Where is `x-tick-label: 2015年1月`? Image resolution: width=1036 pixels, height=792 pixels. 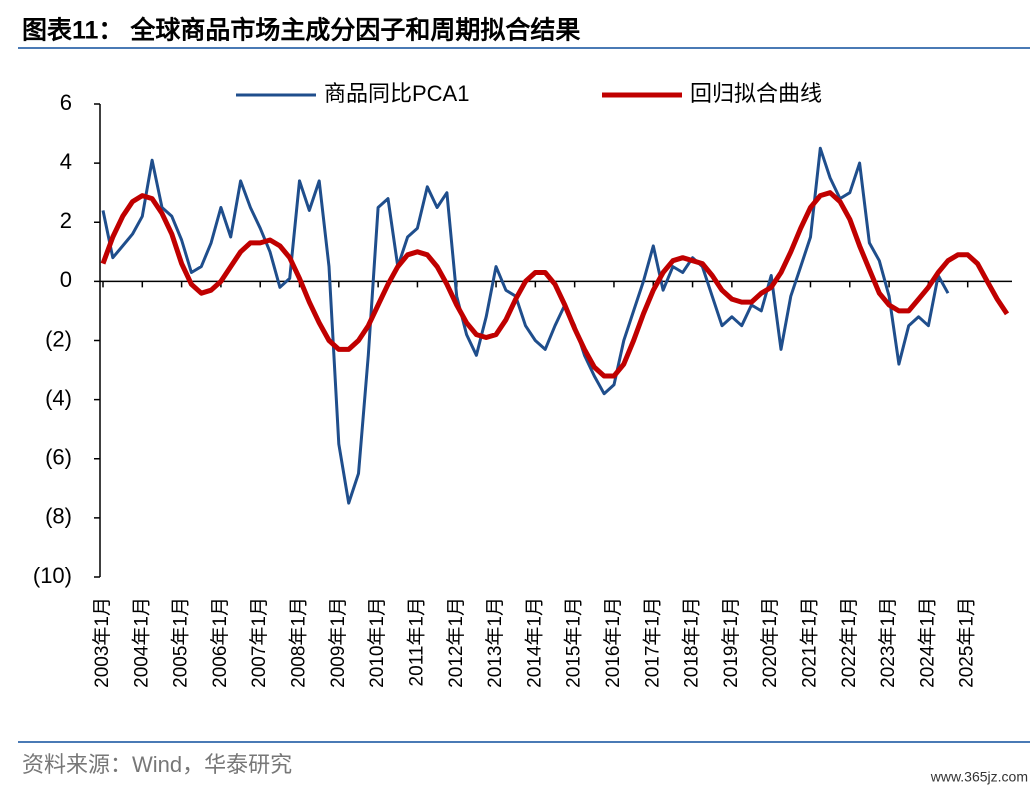
x-tick-label: 2015年1月 is located at coordinates (574, 642).